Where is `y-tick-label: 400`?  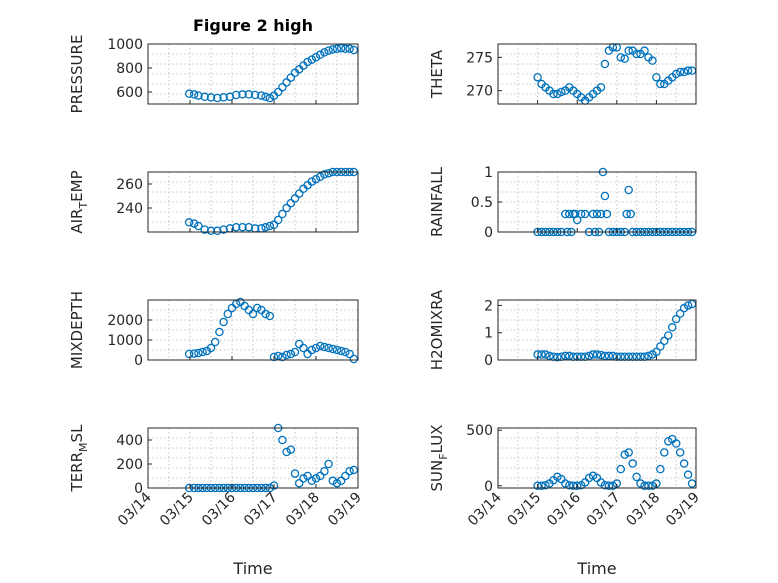 y-tick-label: 400 is located at coordinates (129, 441).